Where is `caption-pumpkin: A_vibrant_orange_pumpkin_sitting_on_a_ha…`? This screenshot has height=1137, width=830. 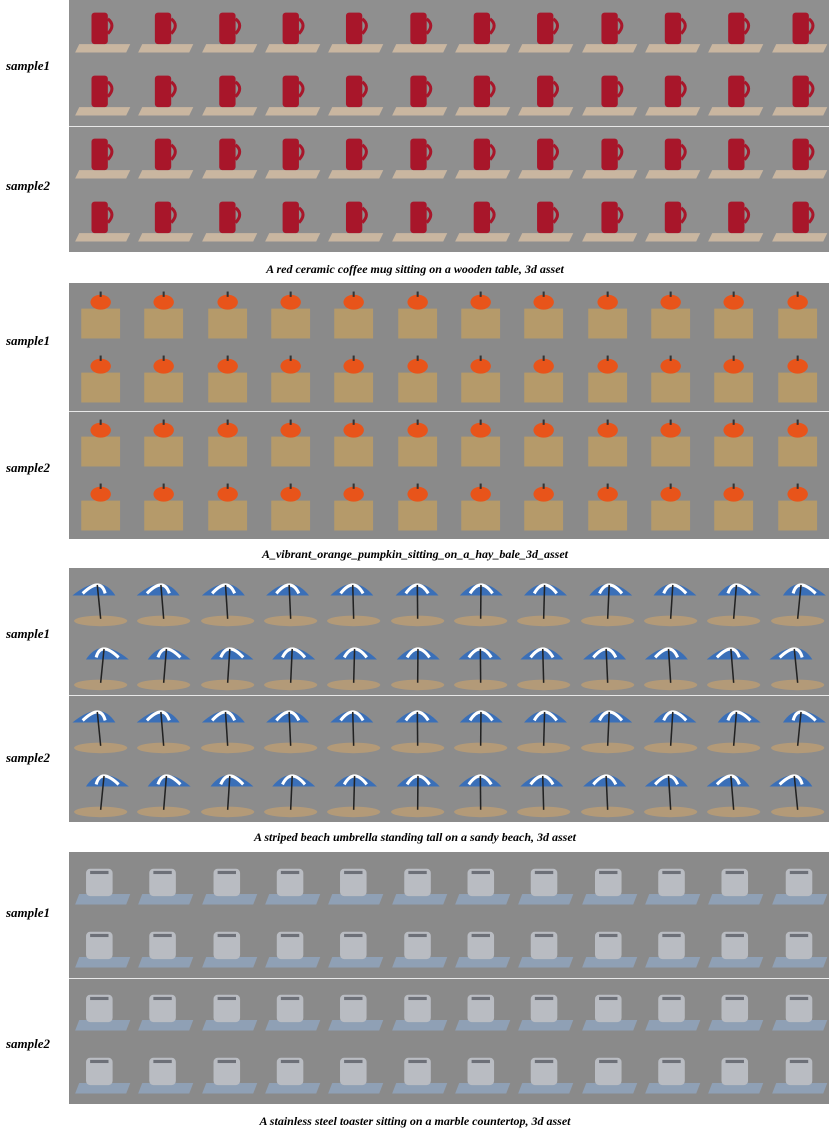
caption-pumpkin: A_vibrant_orange_pumpkin_sitting_on_a_ha… is located at coordinates (415, 554).